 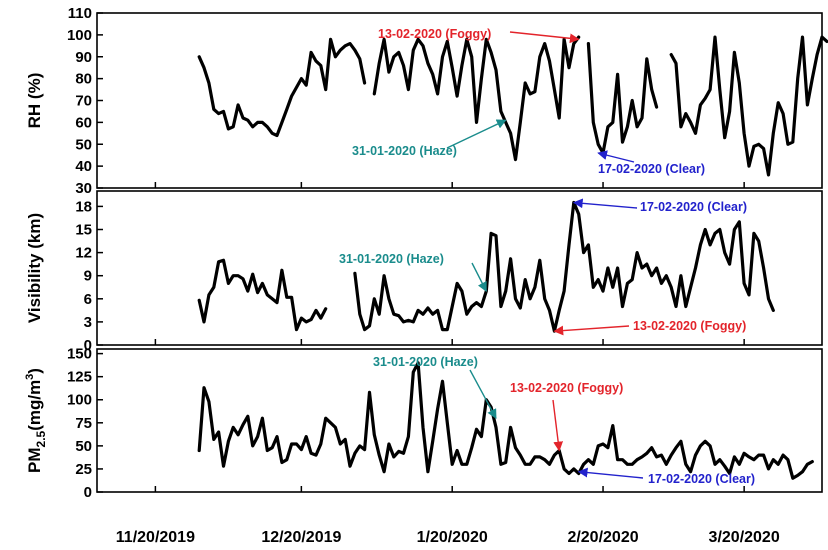 I want to click on x-tick-label: 12/20/2019, so click(x=301, y=537).